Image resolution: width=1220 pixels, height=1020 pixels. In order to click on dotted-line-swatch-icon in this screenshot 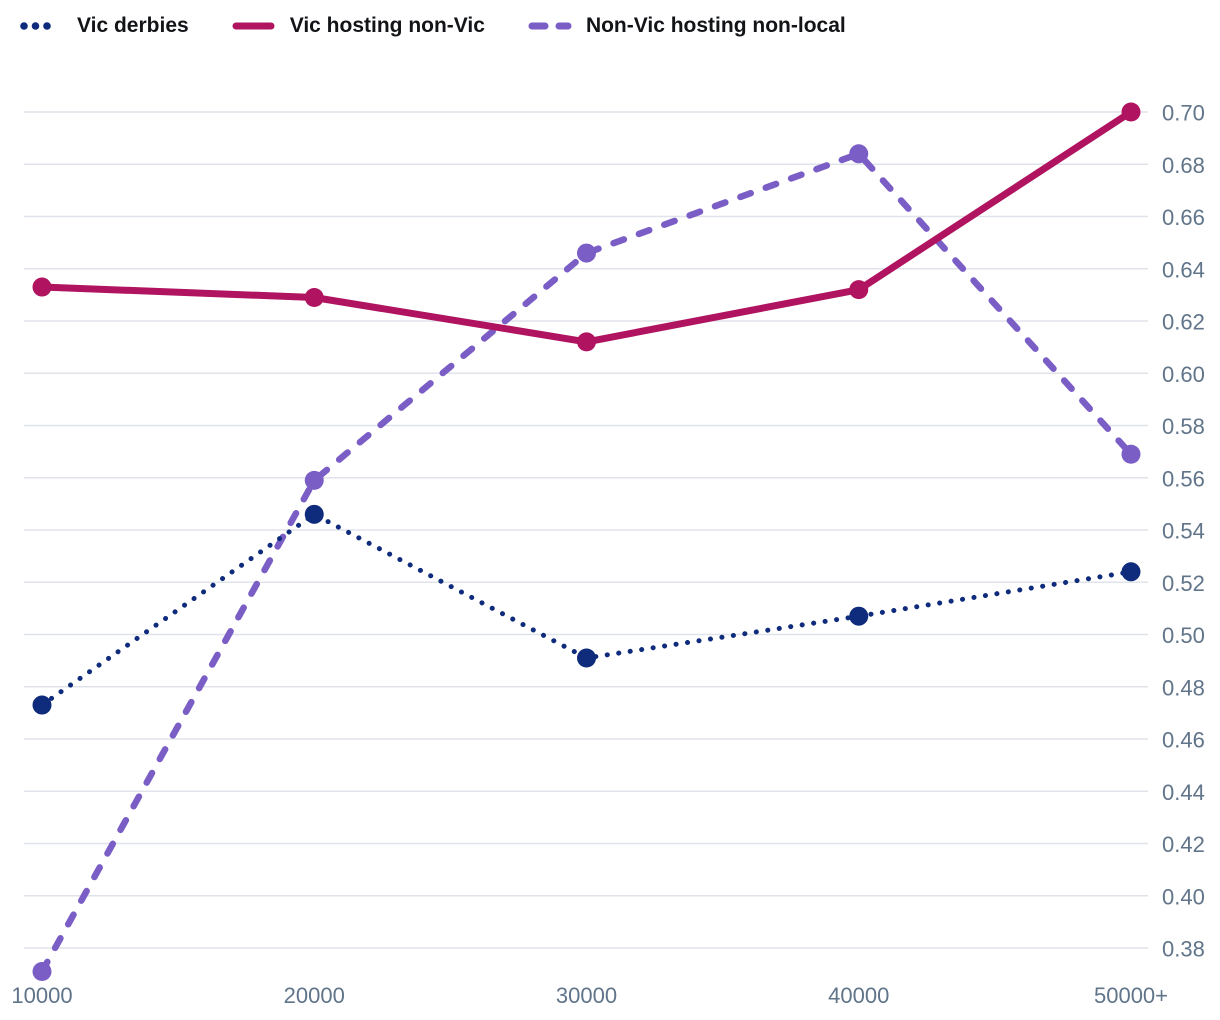, I will do `click(41, 26)`.